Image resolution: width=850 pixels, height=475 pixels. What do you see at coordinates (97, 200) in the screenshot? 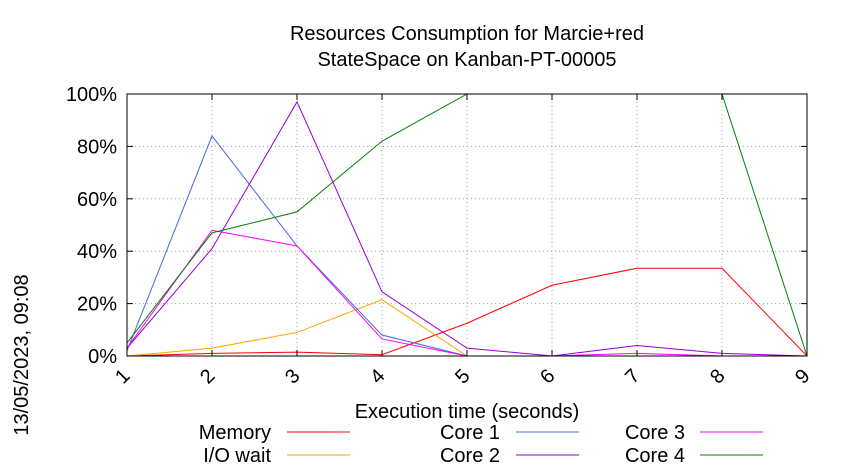
I see `y-tick-label: 60%` at bounding box center [97, 200].